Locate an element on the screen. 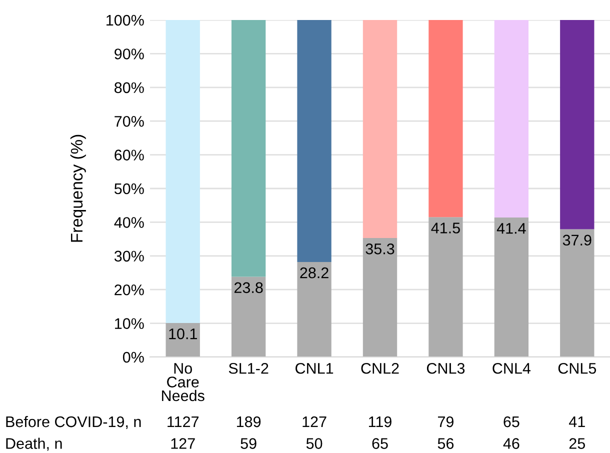 The height and width of the screenshot is (453, 610). x-tick-label: CNL3 is located at coordinates (445, 368).